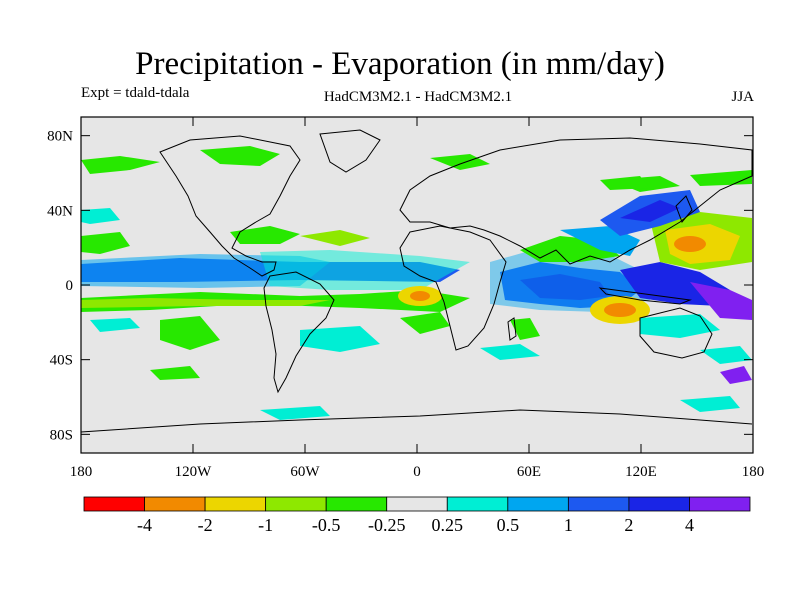 This screenshot has height=600, width=800. Describe the element at coordinates (568, 525) in the screenshot. I see `colorbar-label: 1` at that location.